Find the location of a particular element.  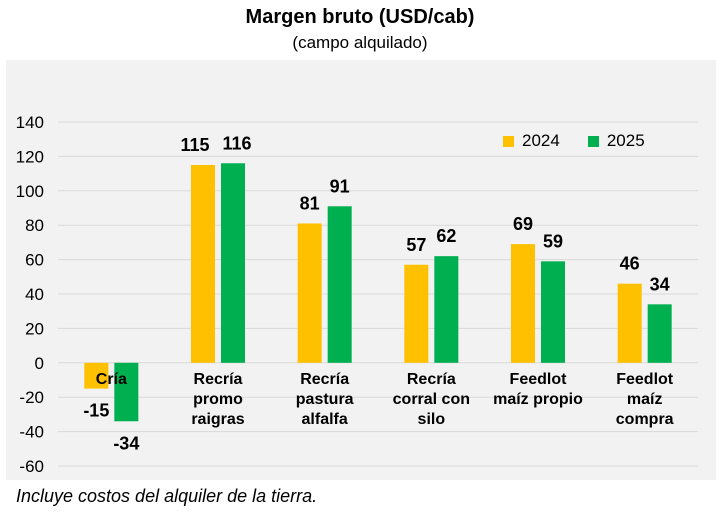

data-label: -15 is located at coordinates (96, 411).